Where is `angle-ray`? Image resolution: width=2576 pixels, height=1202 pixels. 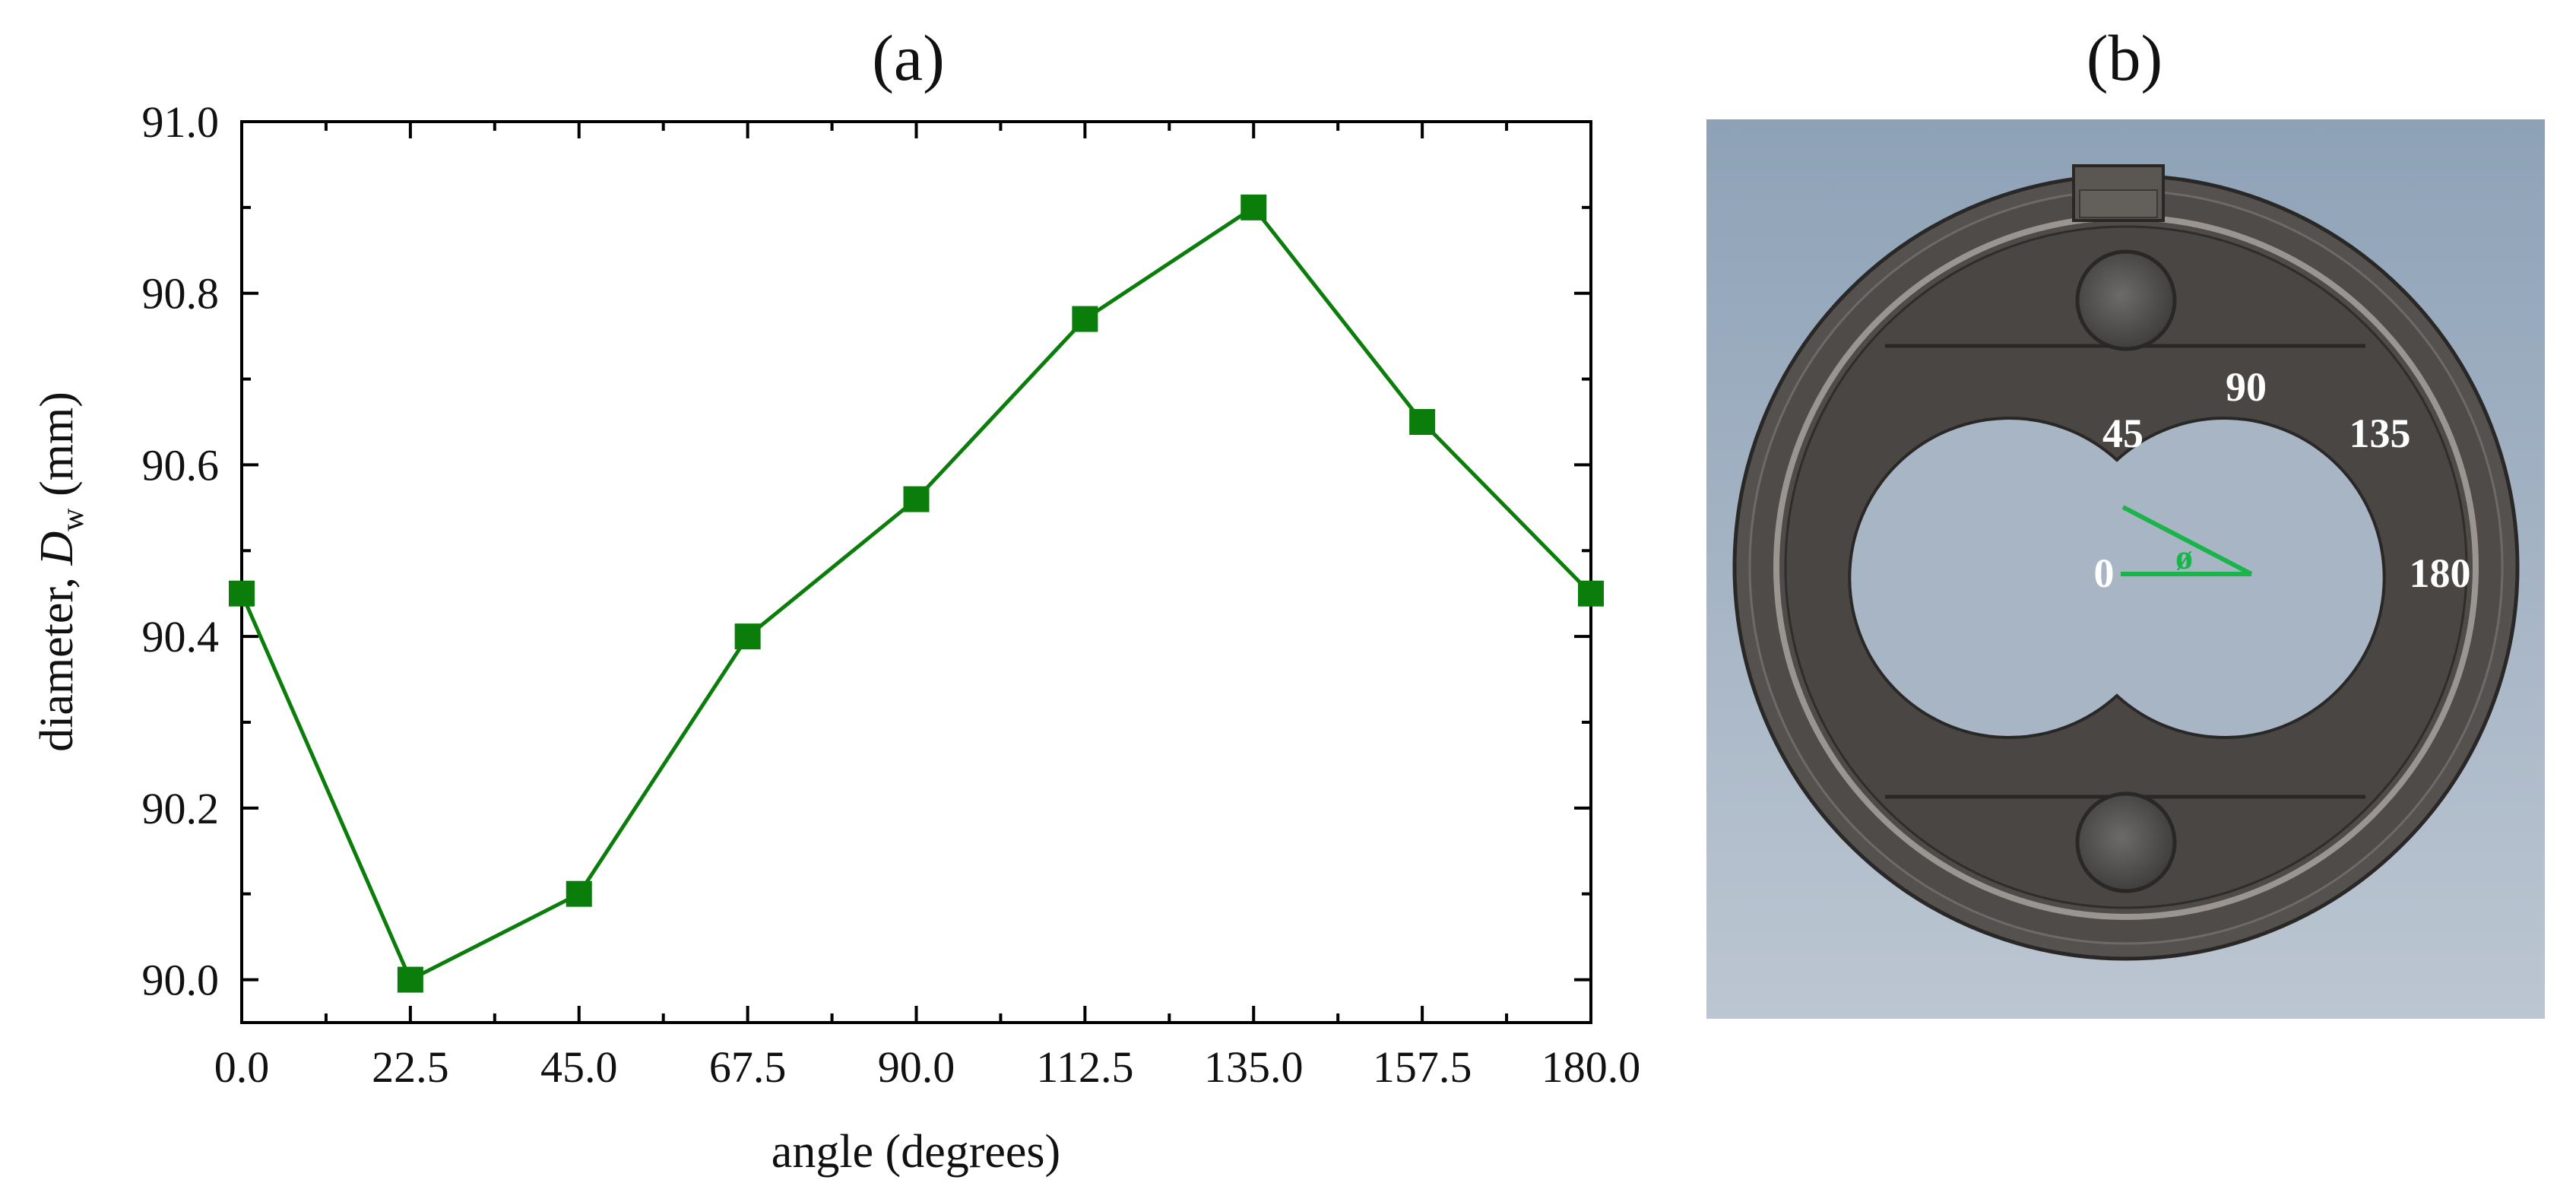 angle-ray is located at coordinates (2187, 540).